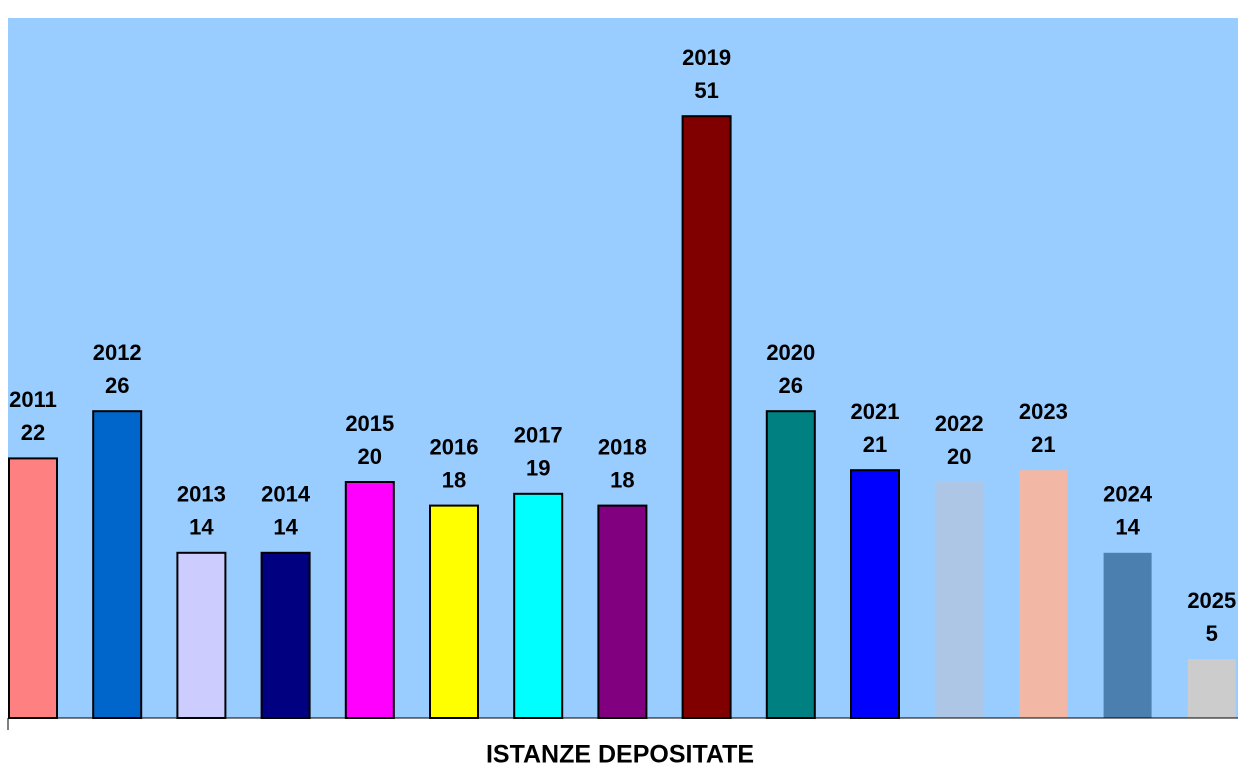 The image size is (1240, 771). Describe the element at coordinates (33, 399) in the screenshot. I see `data-label-category: 2011` at that location.